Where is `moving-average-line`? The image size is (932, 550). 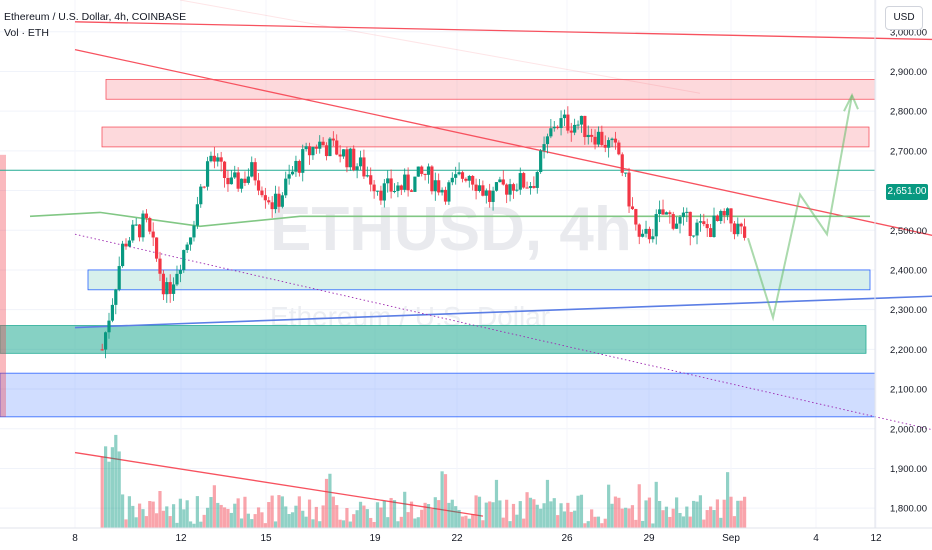
moving-average-line is located at coordinates (449, 219).